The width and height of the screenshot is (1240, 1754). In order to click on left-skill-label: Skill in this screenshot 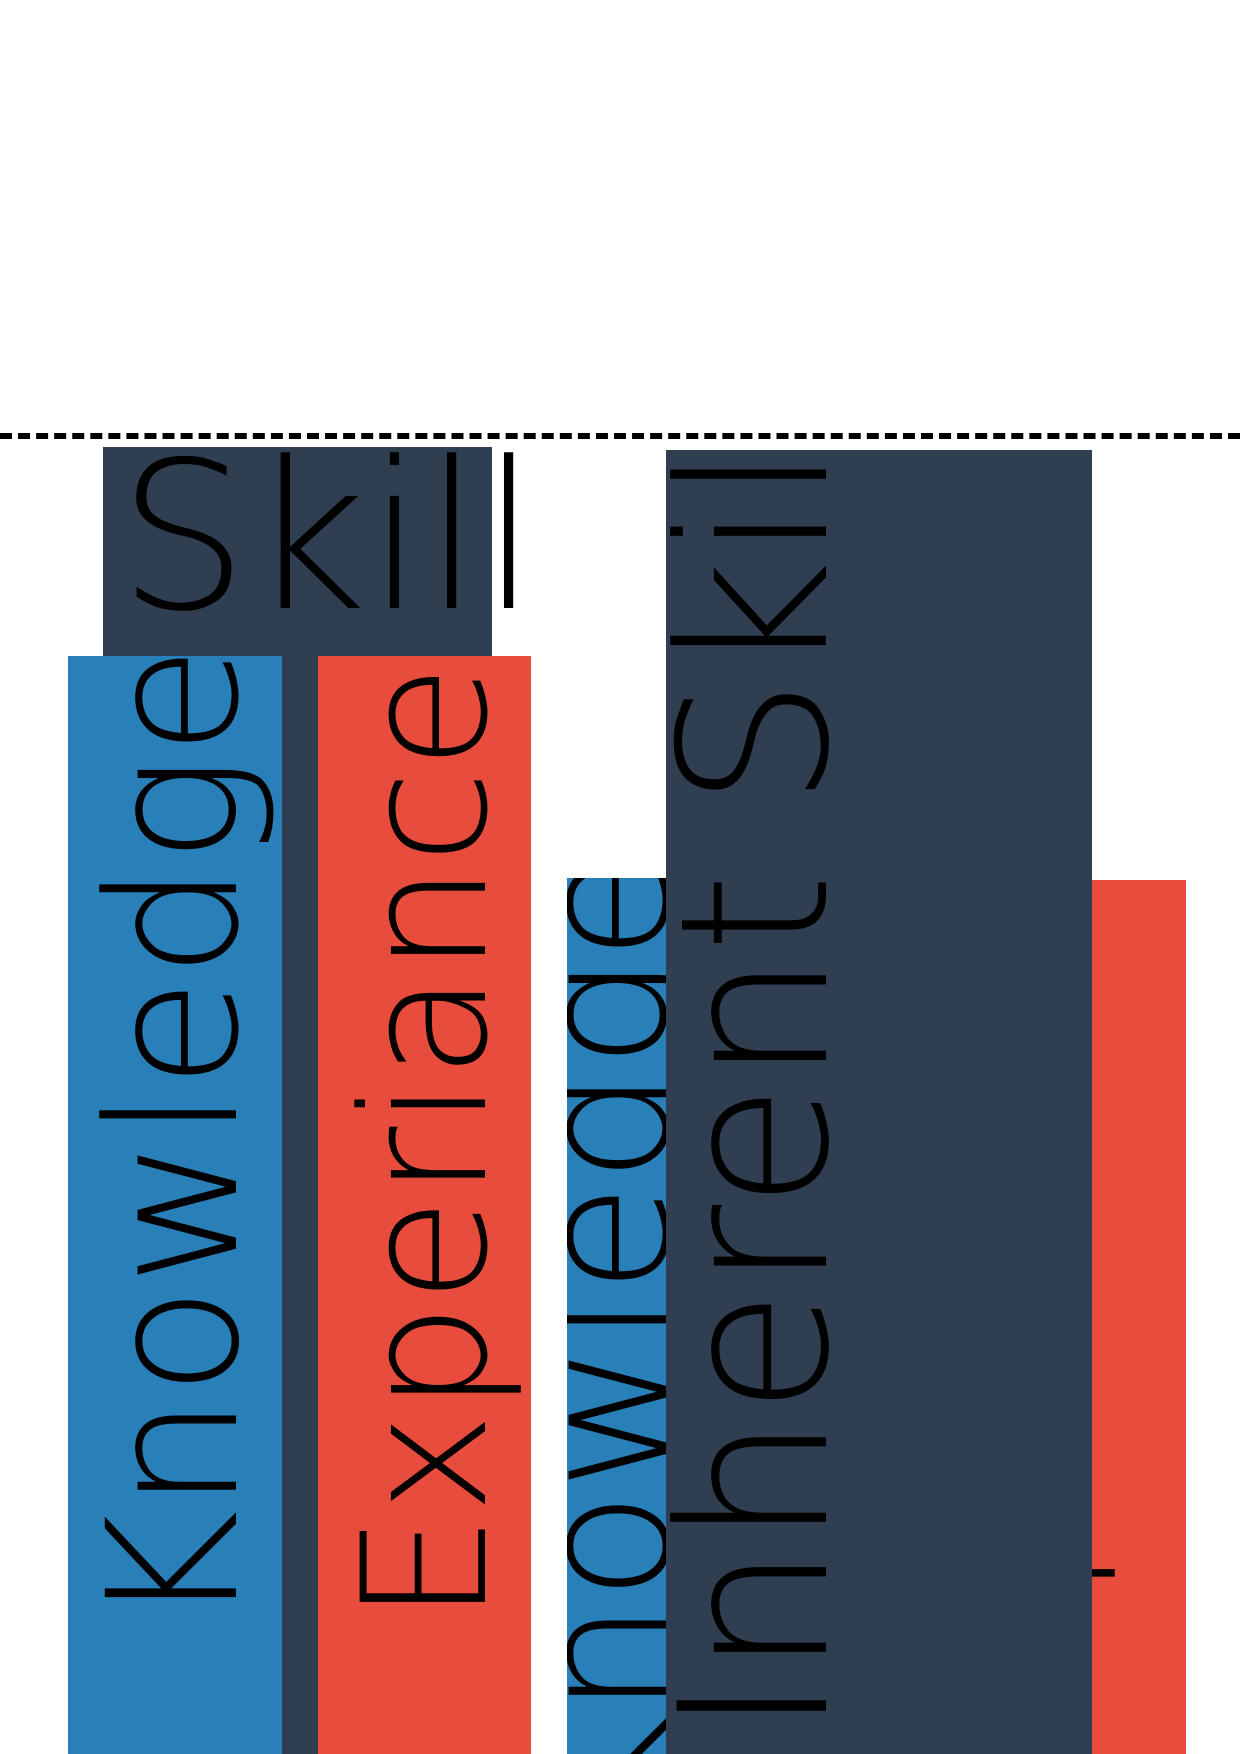, I will do `click(328, 538)`.